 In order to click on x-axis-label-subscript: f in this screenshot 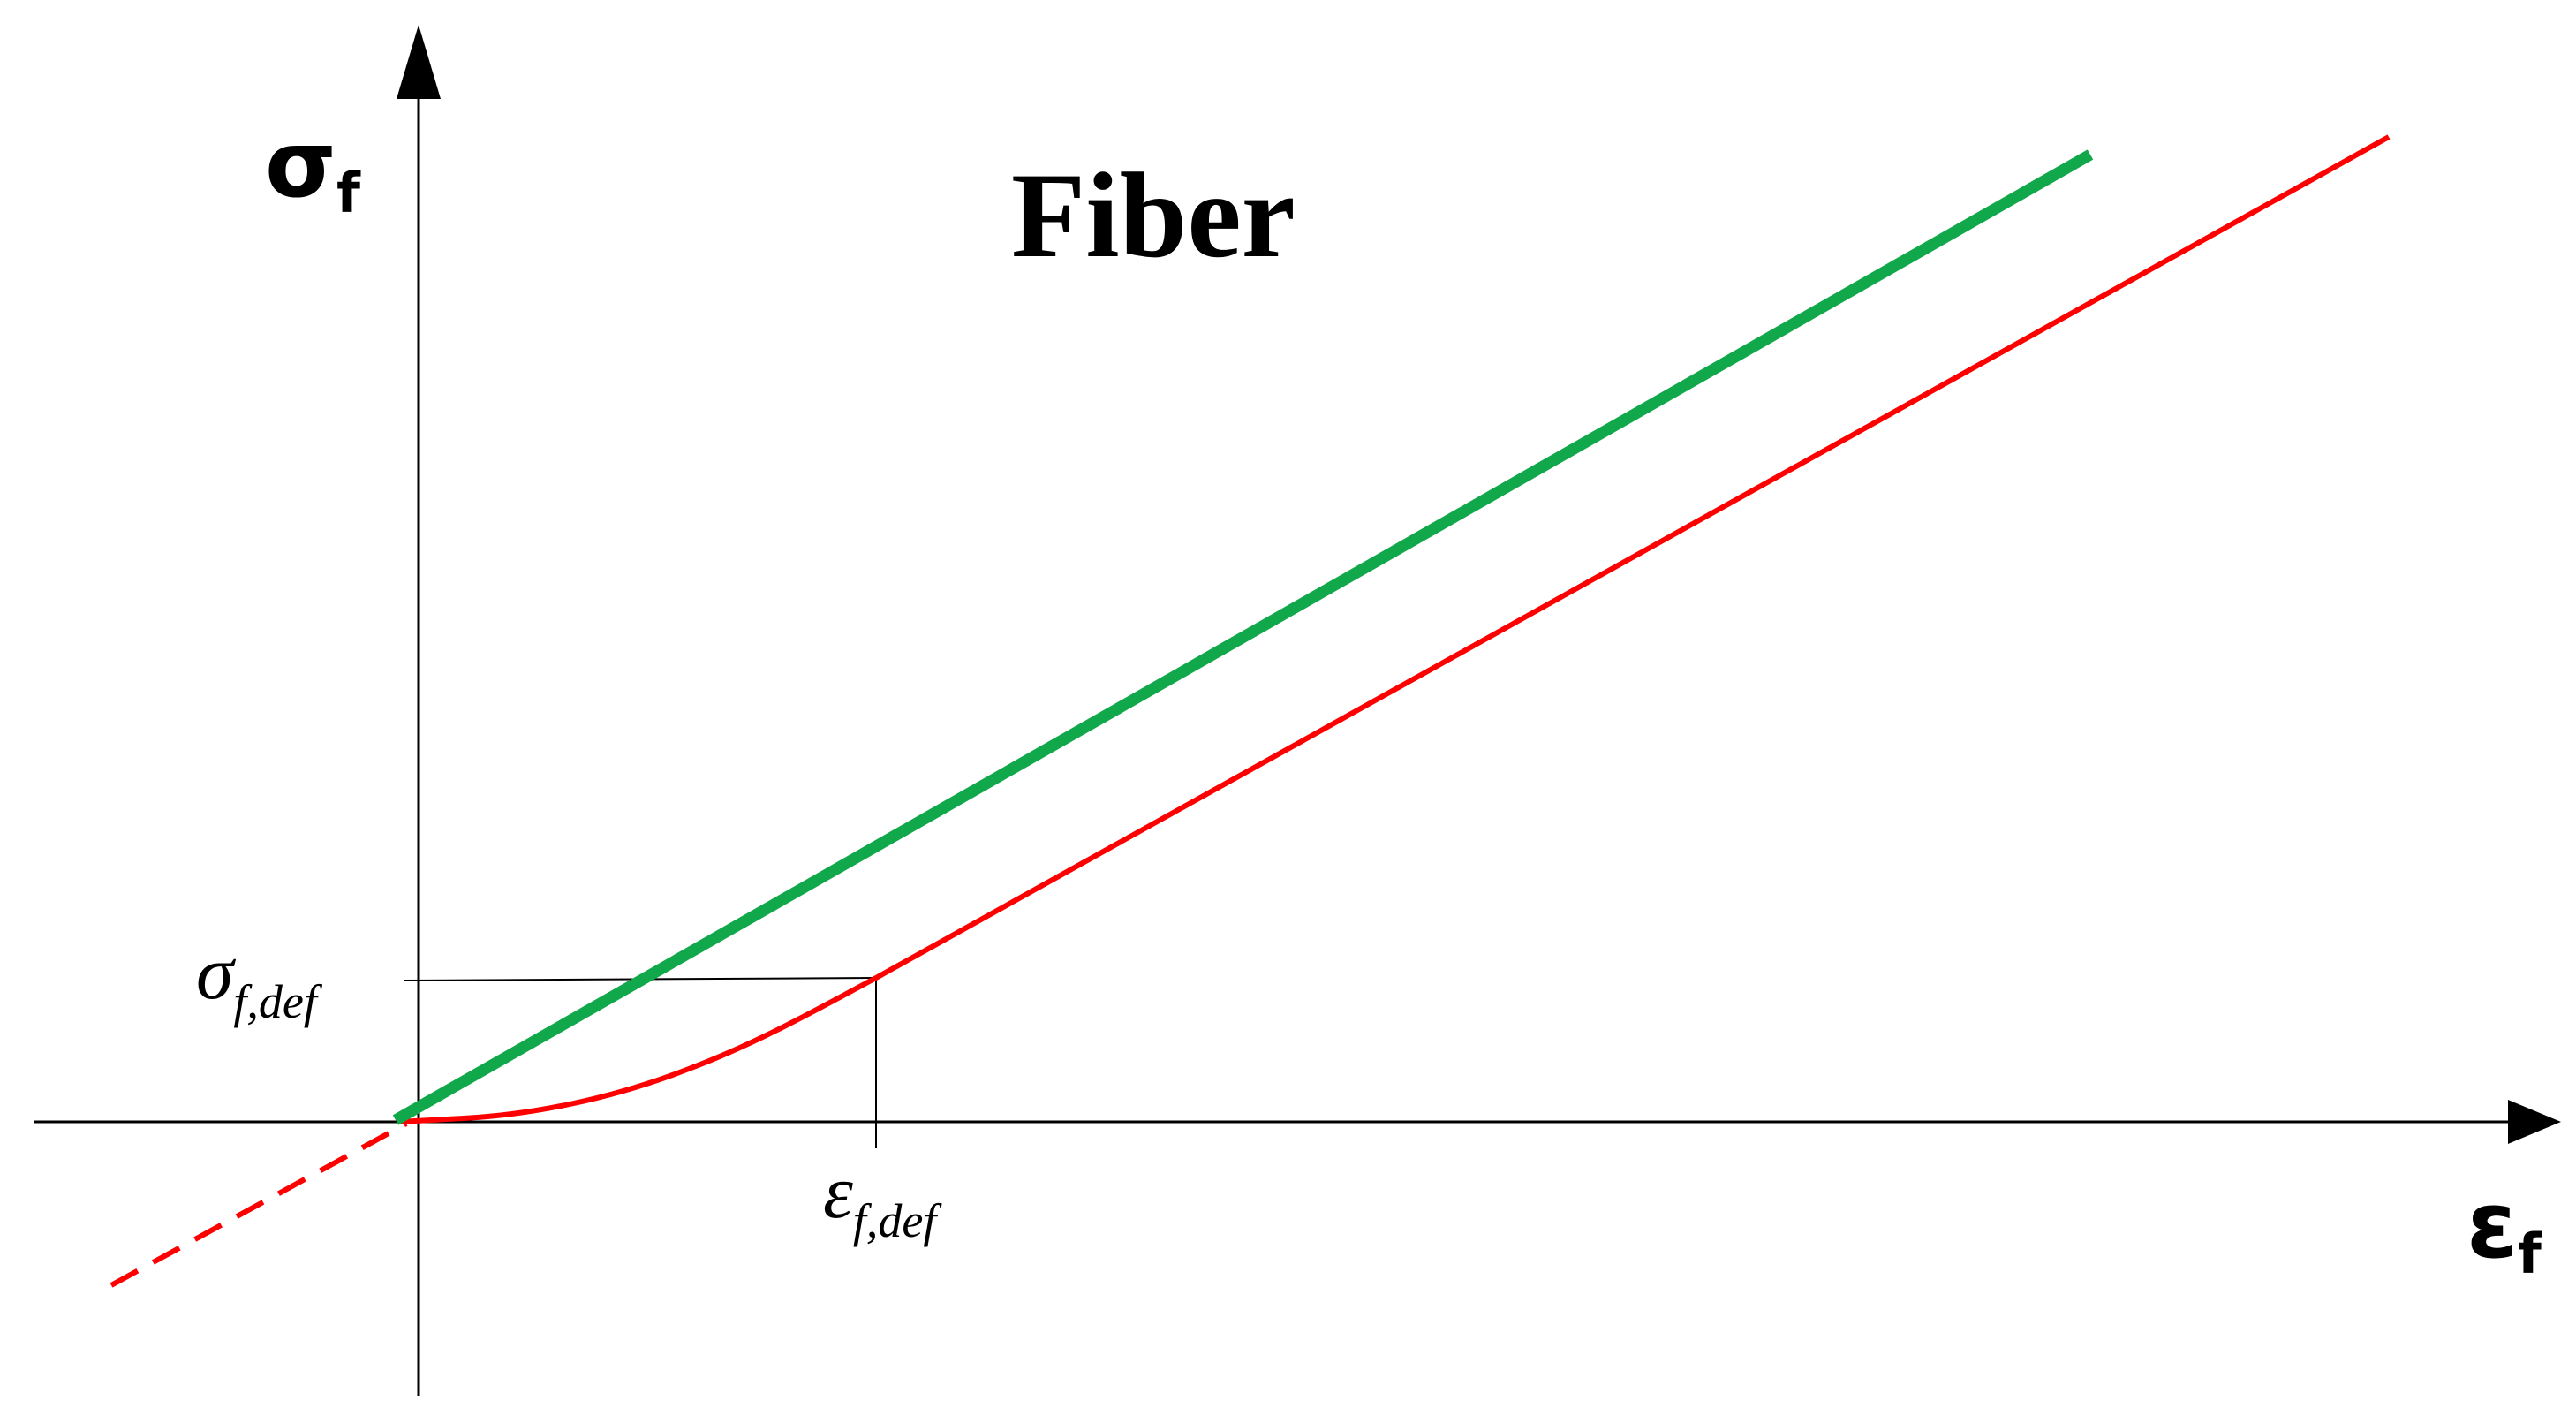, I will do `click(2530, 1254)`.